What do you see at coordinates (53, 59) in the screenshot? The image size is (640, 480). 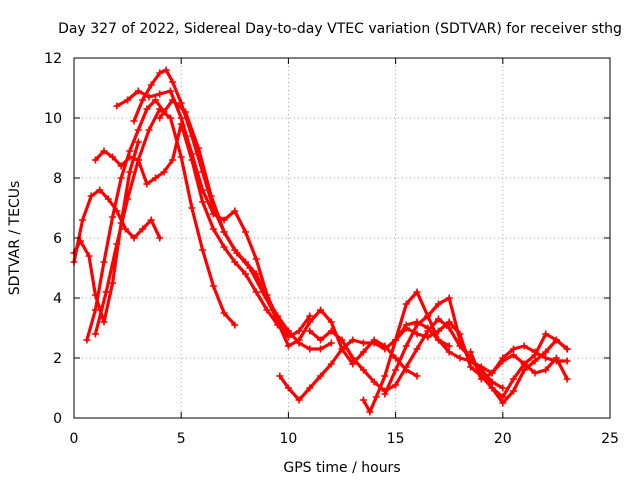 I see `y-tick-label: 12` at bounding box center [53, 59].